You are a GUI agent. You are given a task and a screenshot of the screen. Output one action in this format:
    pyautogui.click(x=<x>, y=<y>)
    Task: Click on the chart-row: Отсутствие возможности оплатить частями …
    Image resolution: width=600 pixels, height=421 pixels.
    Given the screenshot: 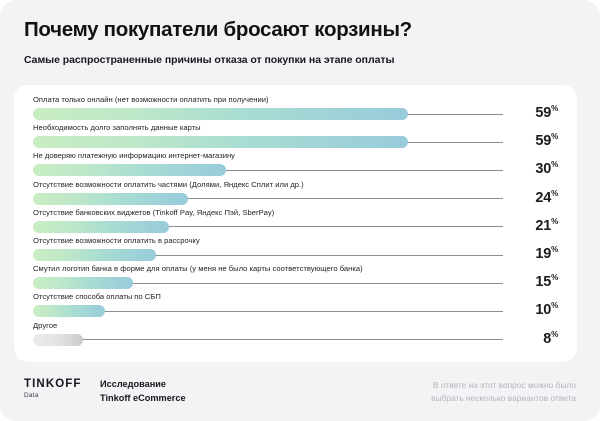 What is the action you would take?
    pyautogui.click(x=295, y=194)
    